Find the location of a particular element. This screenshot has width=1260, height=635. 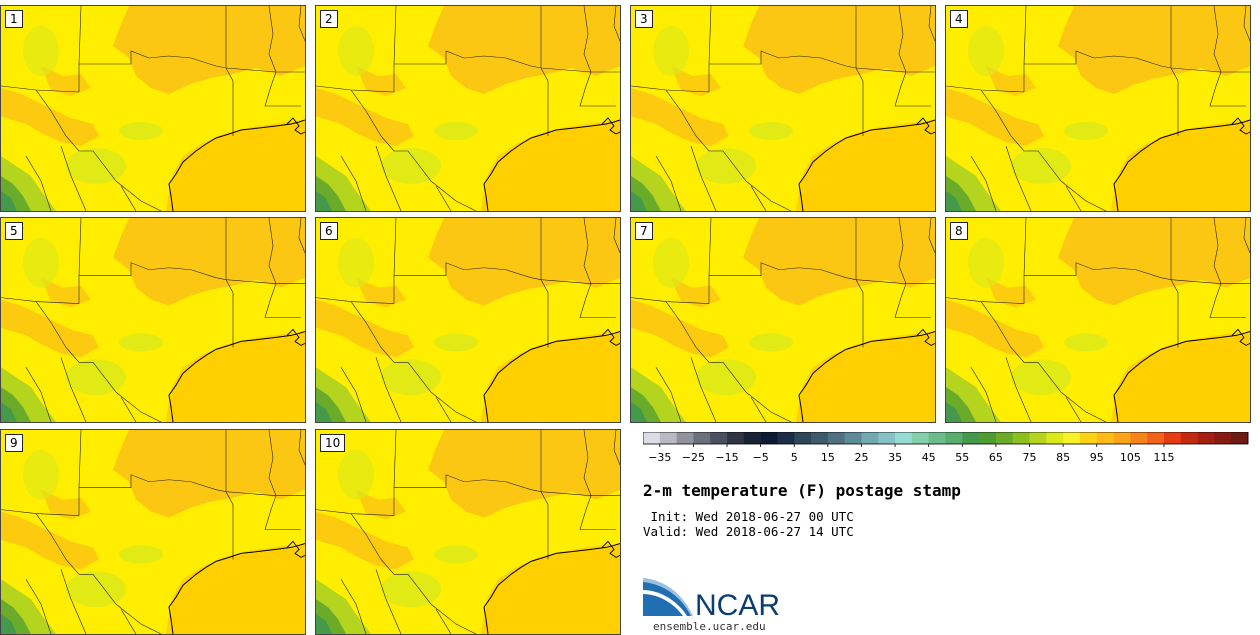

member-number-label: 9 is located at coordinates (14, 443).